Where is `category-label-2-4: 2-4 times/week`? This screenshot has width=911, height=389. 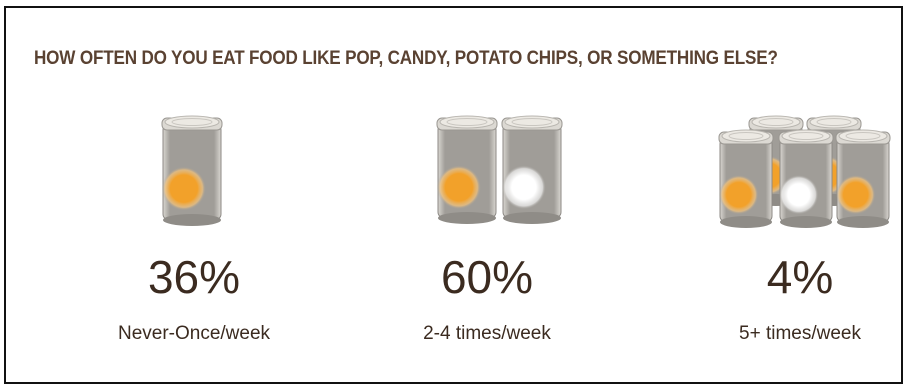
category-label-2-4: 2-4 times/week is located at coordinates (487, 333).